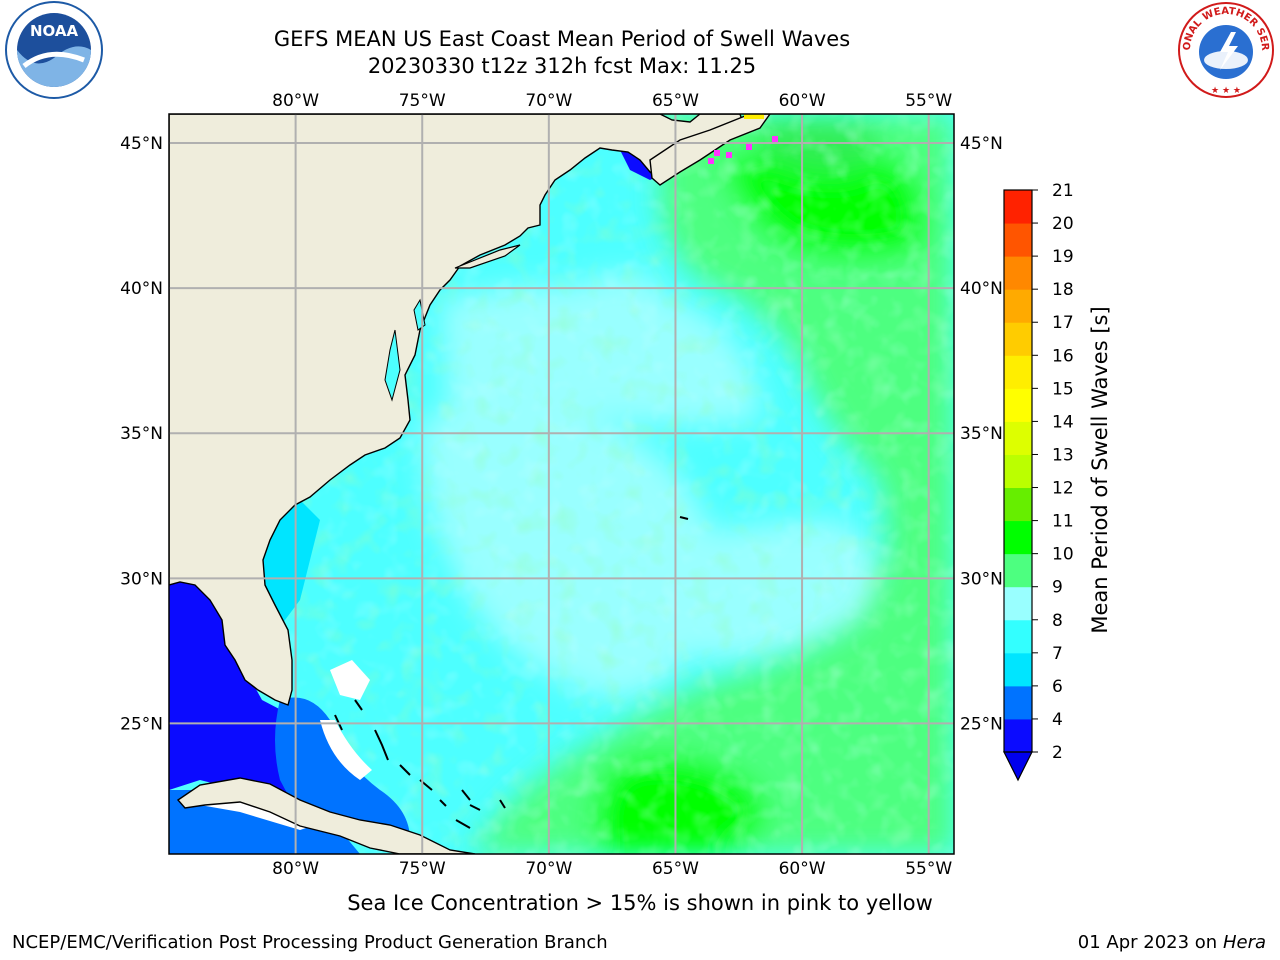 The height and width of the screenshot is (960, 1280). Describe the element at coordinates (141, 144) in the screenshot. I see `lat-tick-label-left: 45°N` at that location.